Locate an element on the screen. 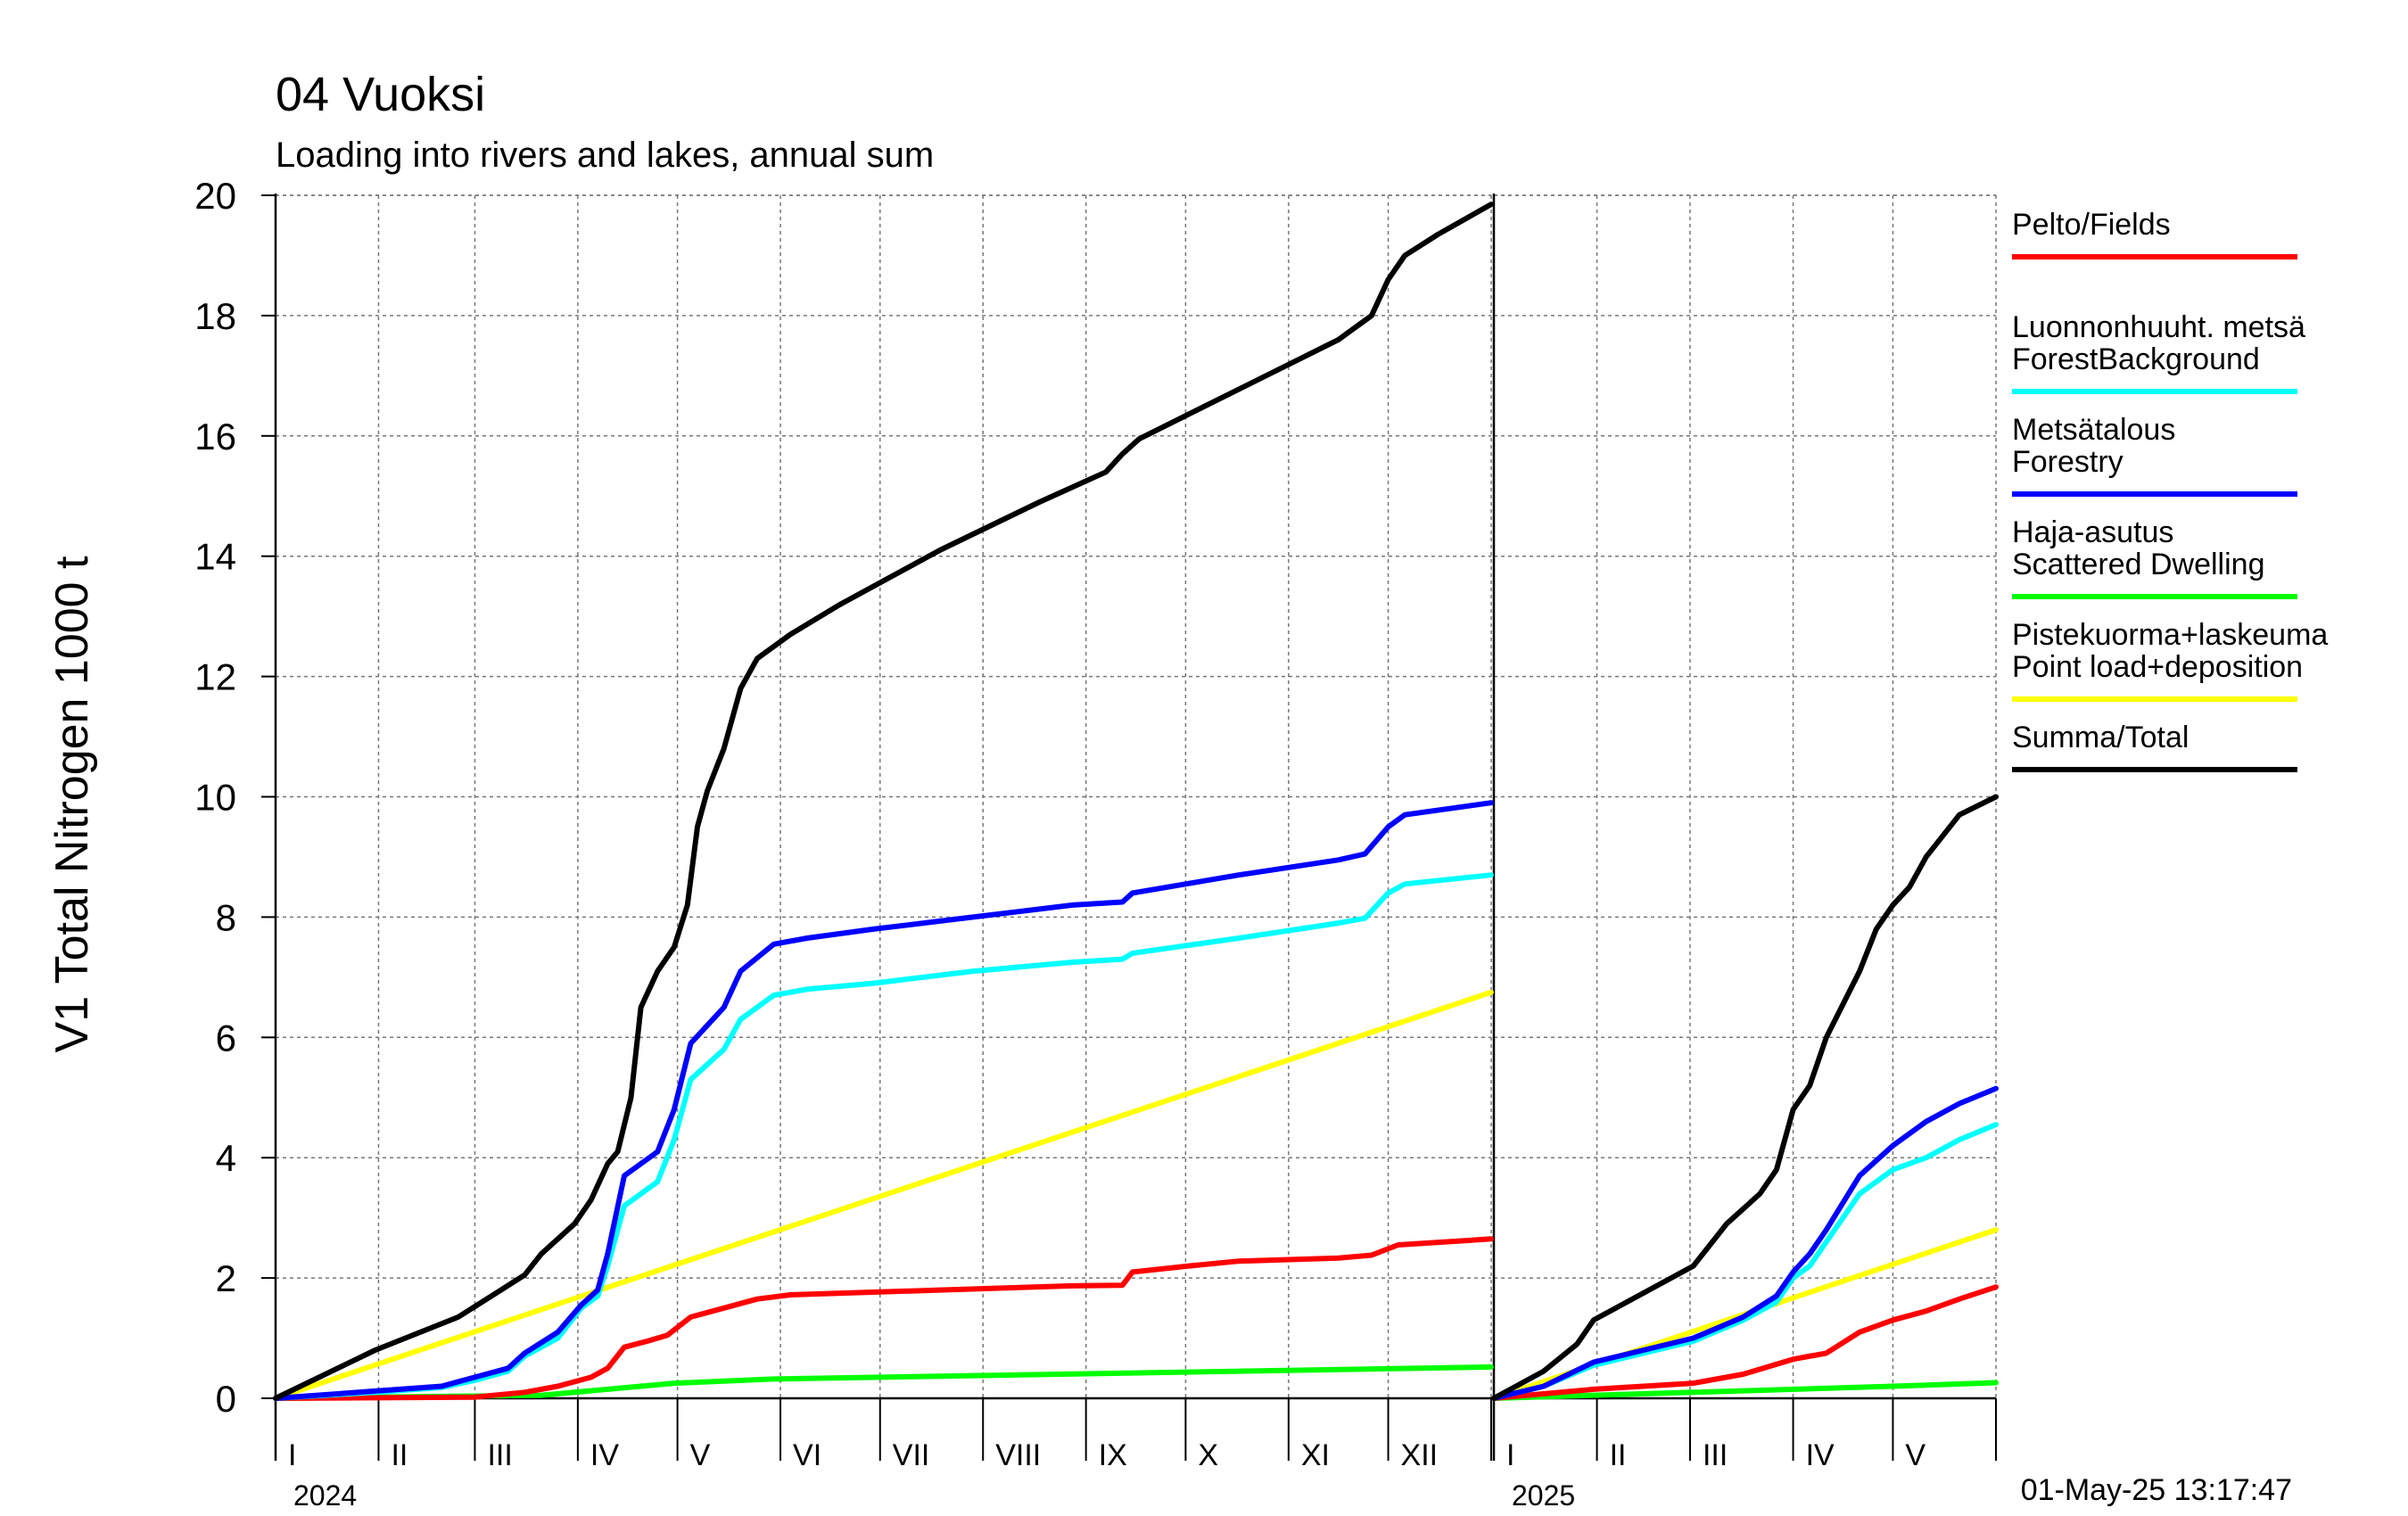 The image size is (2408, 1516). series-line-pelto-2024 is located at coordinates (883, 1318).